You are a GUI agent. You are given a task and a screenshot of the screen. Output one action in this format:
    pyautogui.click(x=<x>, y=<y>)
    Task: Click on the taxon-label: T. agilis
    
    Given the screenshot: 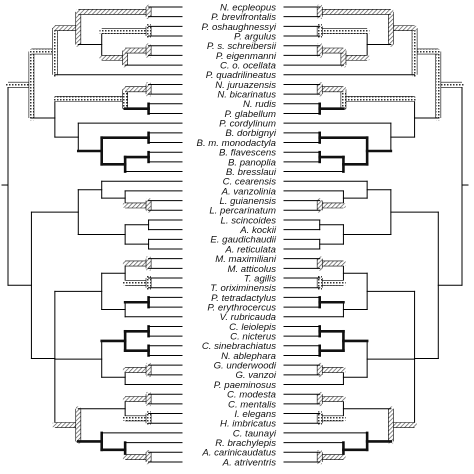 What is the action you would take?
    pyautogui.click(x=260, y=278)
    